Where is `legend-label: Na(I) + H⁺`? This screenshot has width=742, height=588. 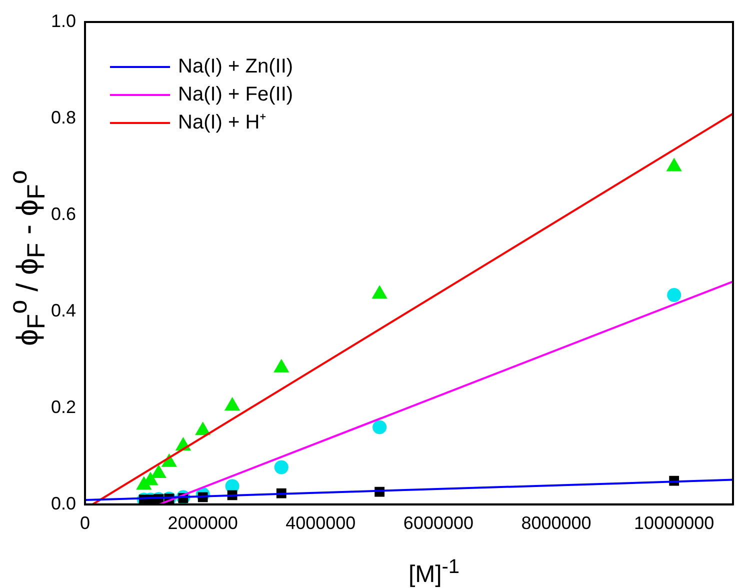 legend-label: Na(I) + H⁺ is located at coordinates (222, 123).